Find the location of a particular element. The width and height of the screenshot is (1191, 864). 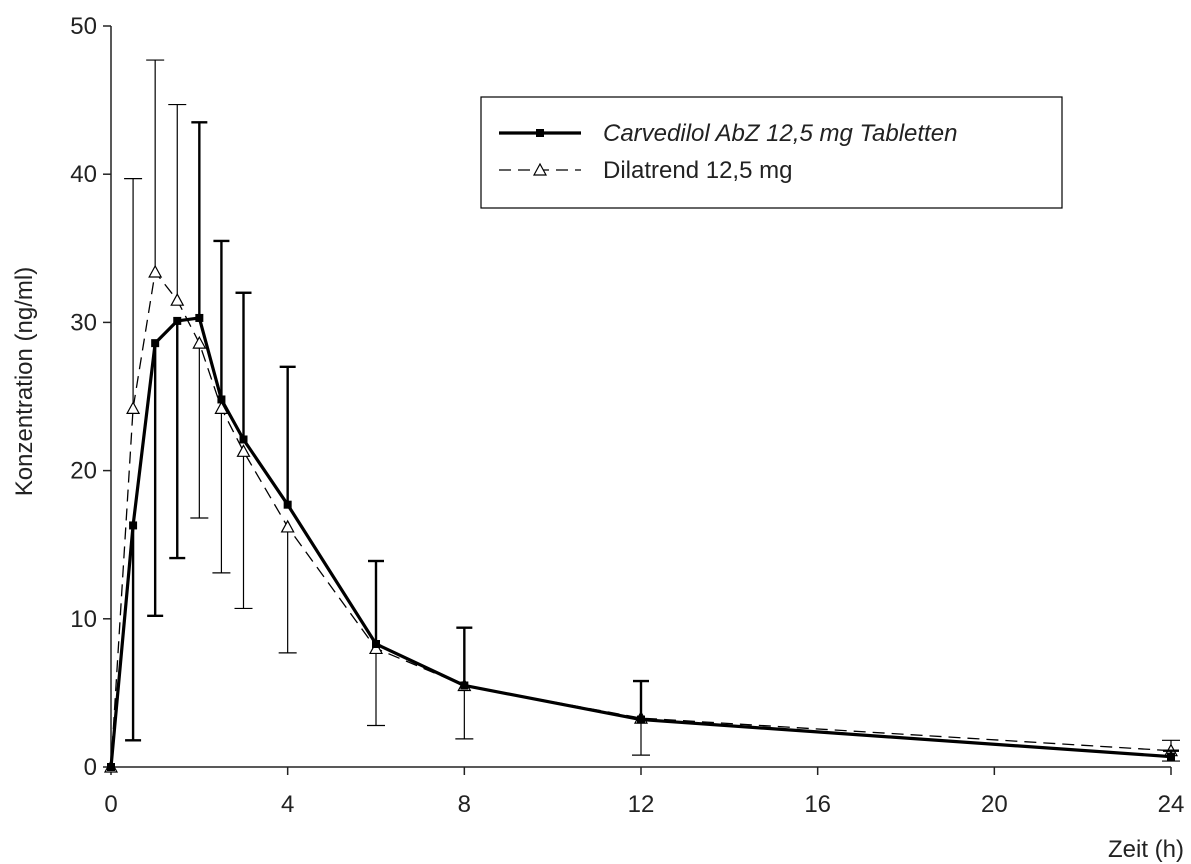

x-tick-label: 16 is located at coordinates (817, 804).